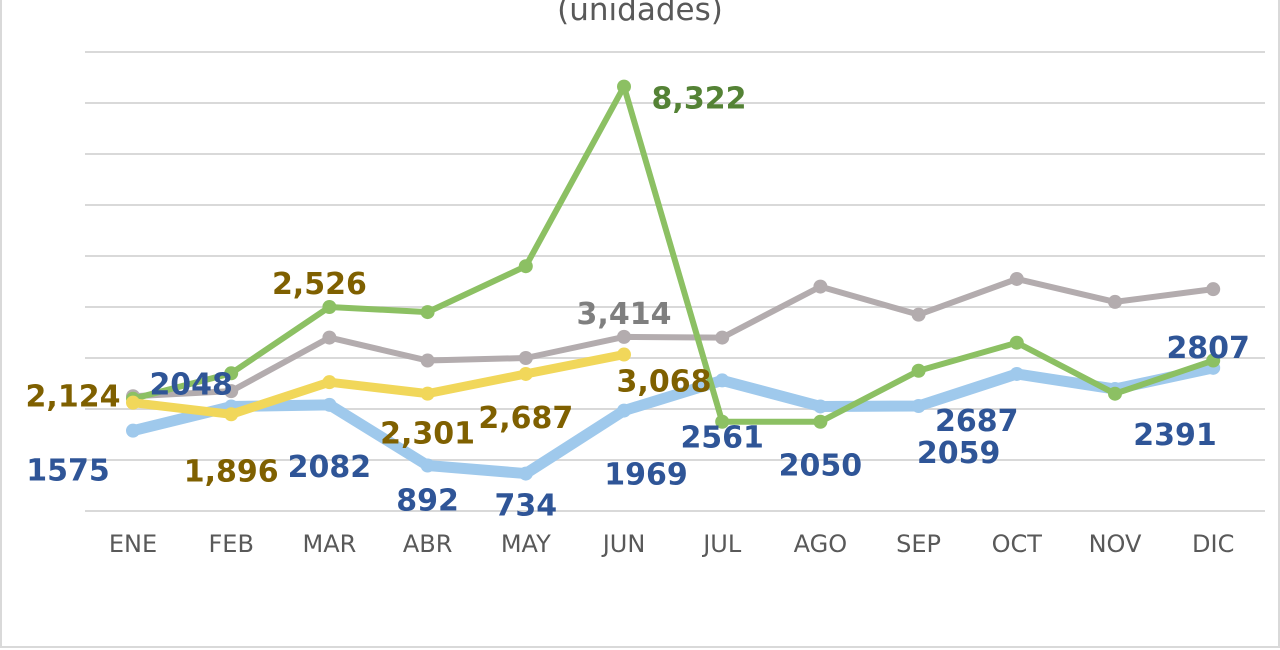  What do you see at coordinates (1175, 435) in the screenshot?
I see `data-label: 2391` at bounding box center [1175, 435].